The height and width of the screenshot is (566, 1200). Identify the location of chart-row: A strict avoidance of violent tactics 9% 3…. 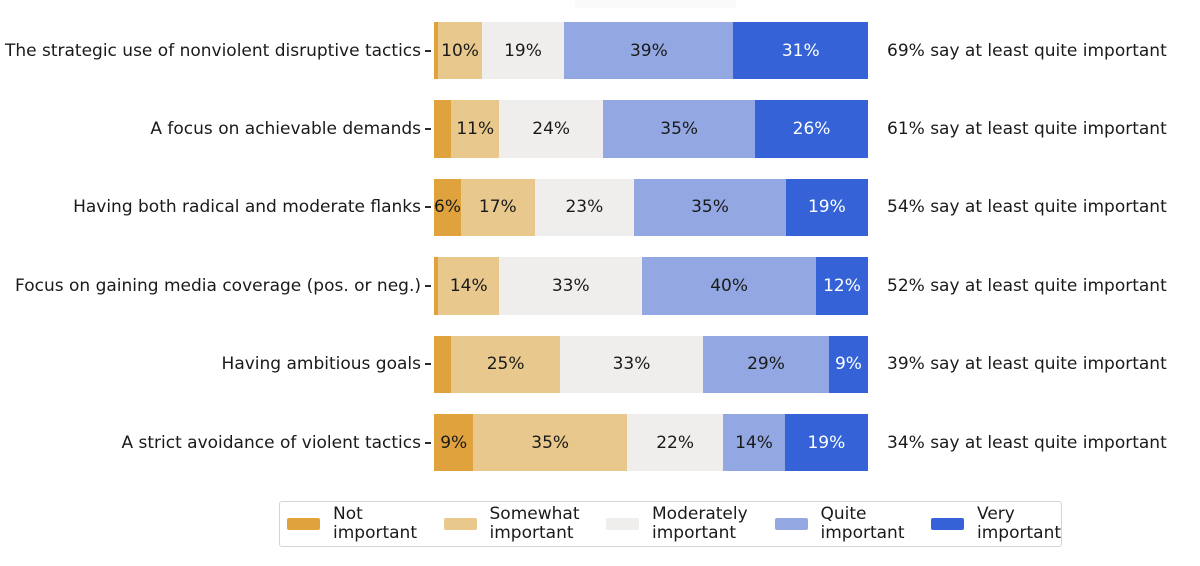
(600, 442).